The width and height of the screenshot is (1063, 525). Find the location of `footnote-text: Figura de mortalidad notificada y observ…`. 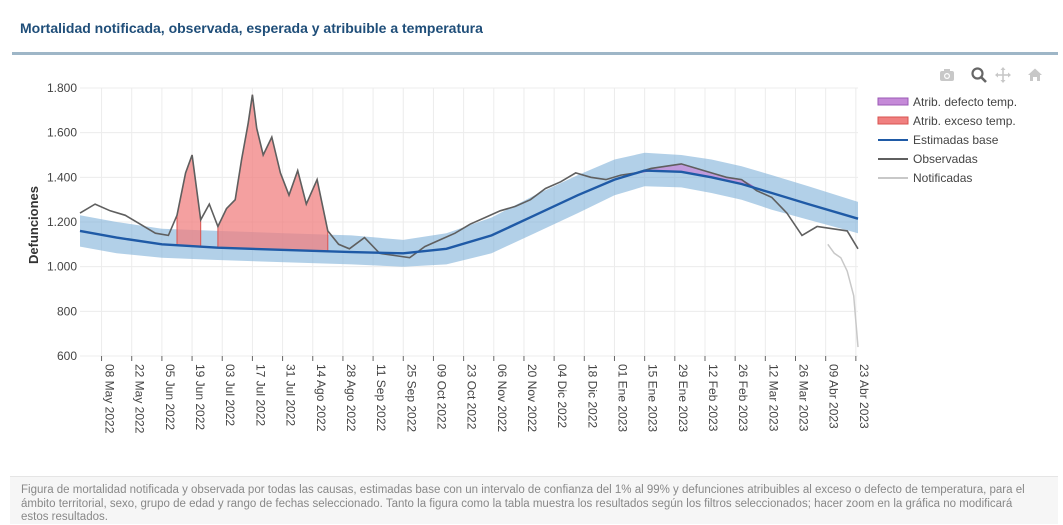

footnote-text: Figura de mortalidad notificada y observ… is located at coordinates (523, 503).